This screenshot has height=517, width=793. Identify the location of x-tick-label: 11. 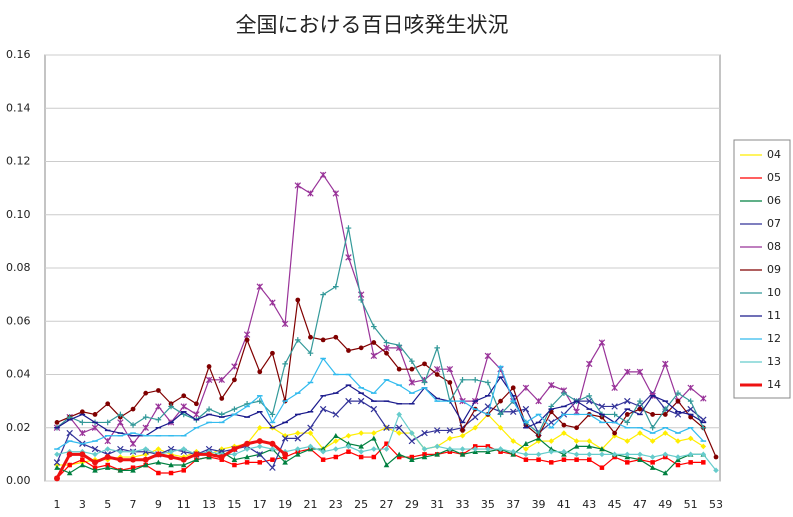
(184, 504).